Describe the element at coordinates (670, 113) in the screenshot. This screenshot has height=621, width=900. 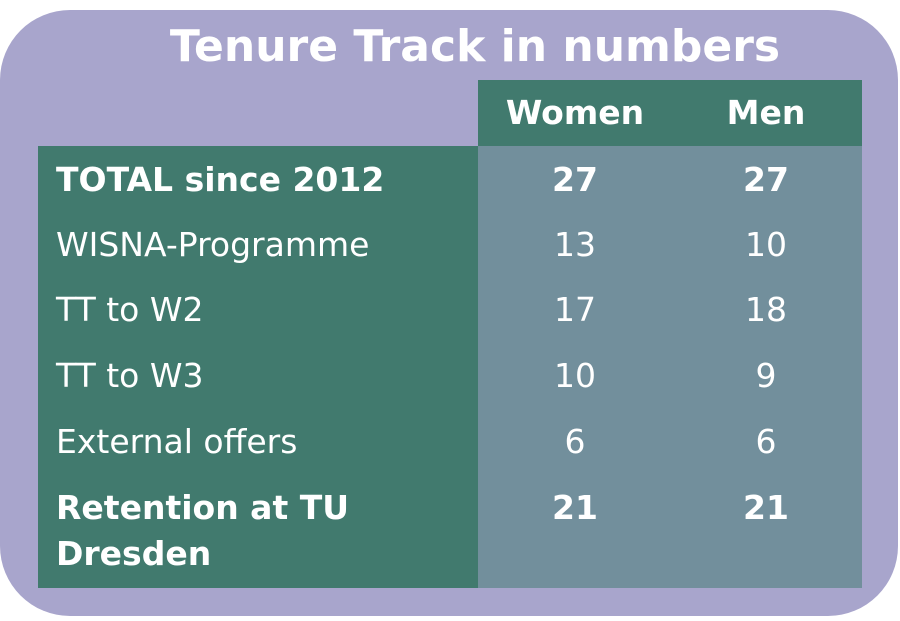
I see `header-band` at that location.